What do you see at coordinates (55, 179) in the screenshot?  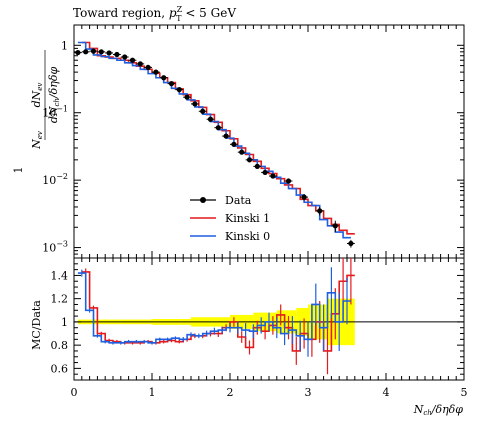 I see `y-tick-label: 10⁻²` at bounding box center [55, 179].